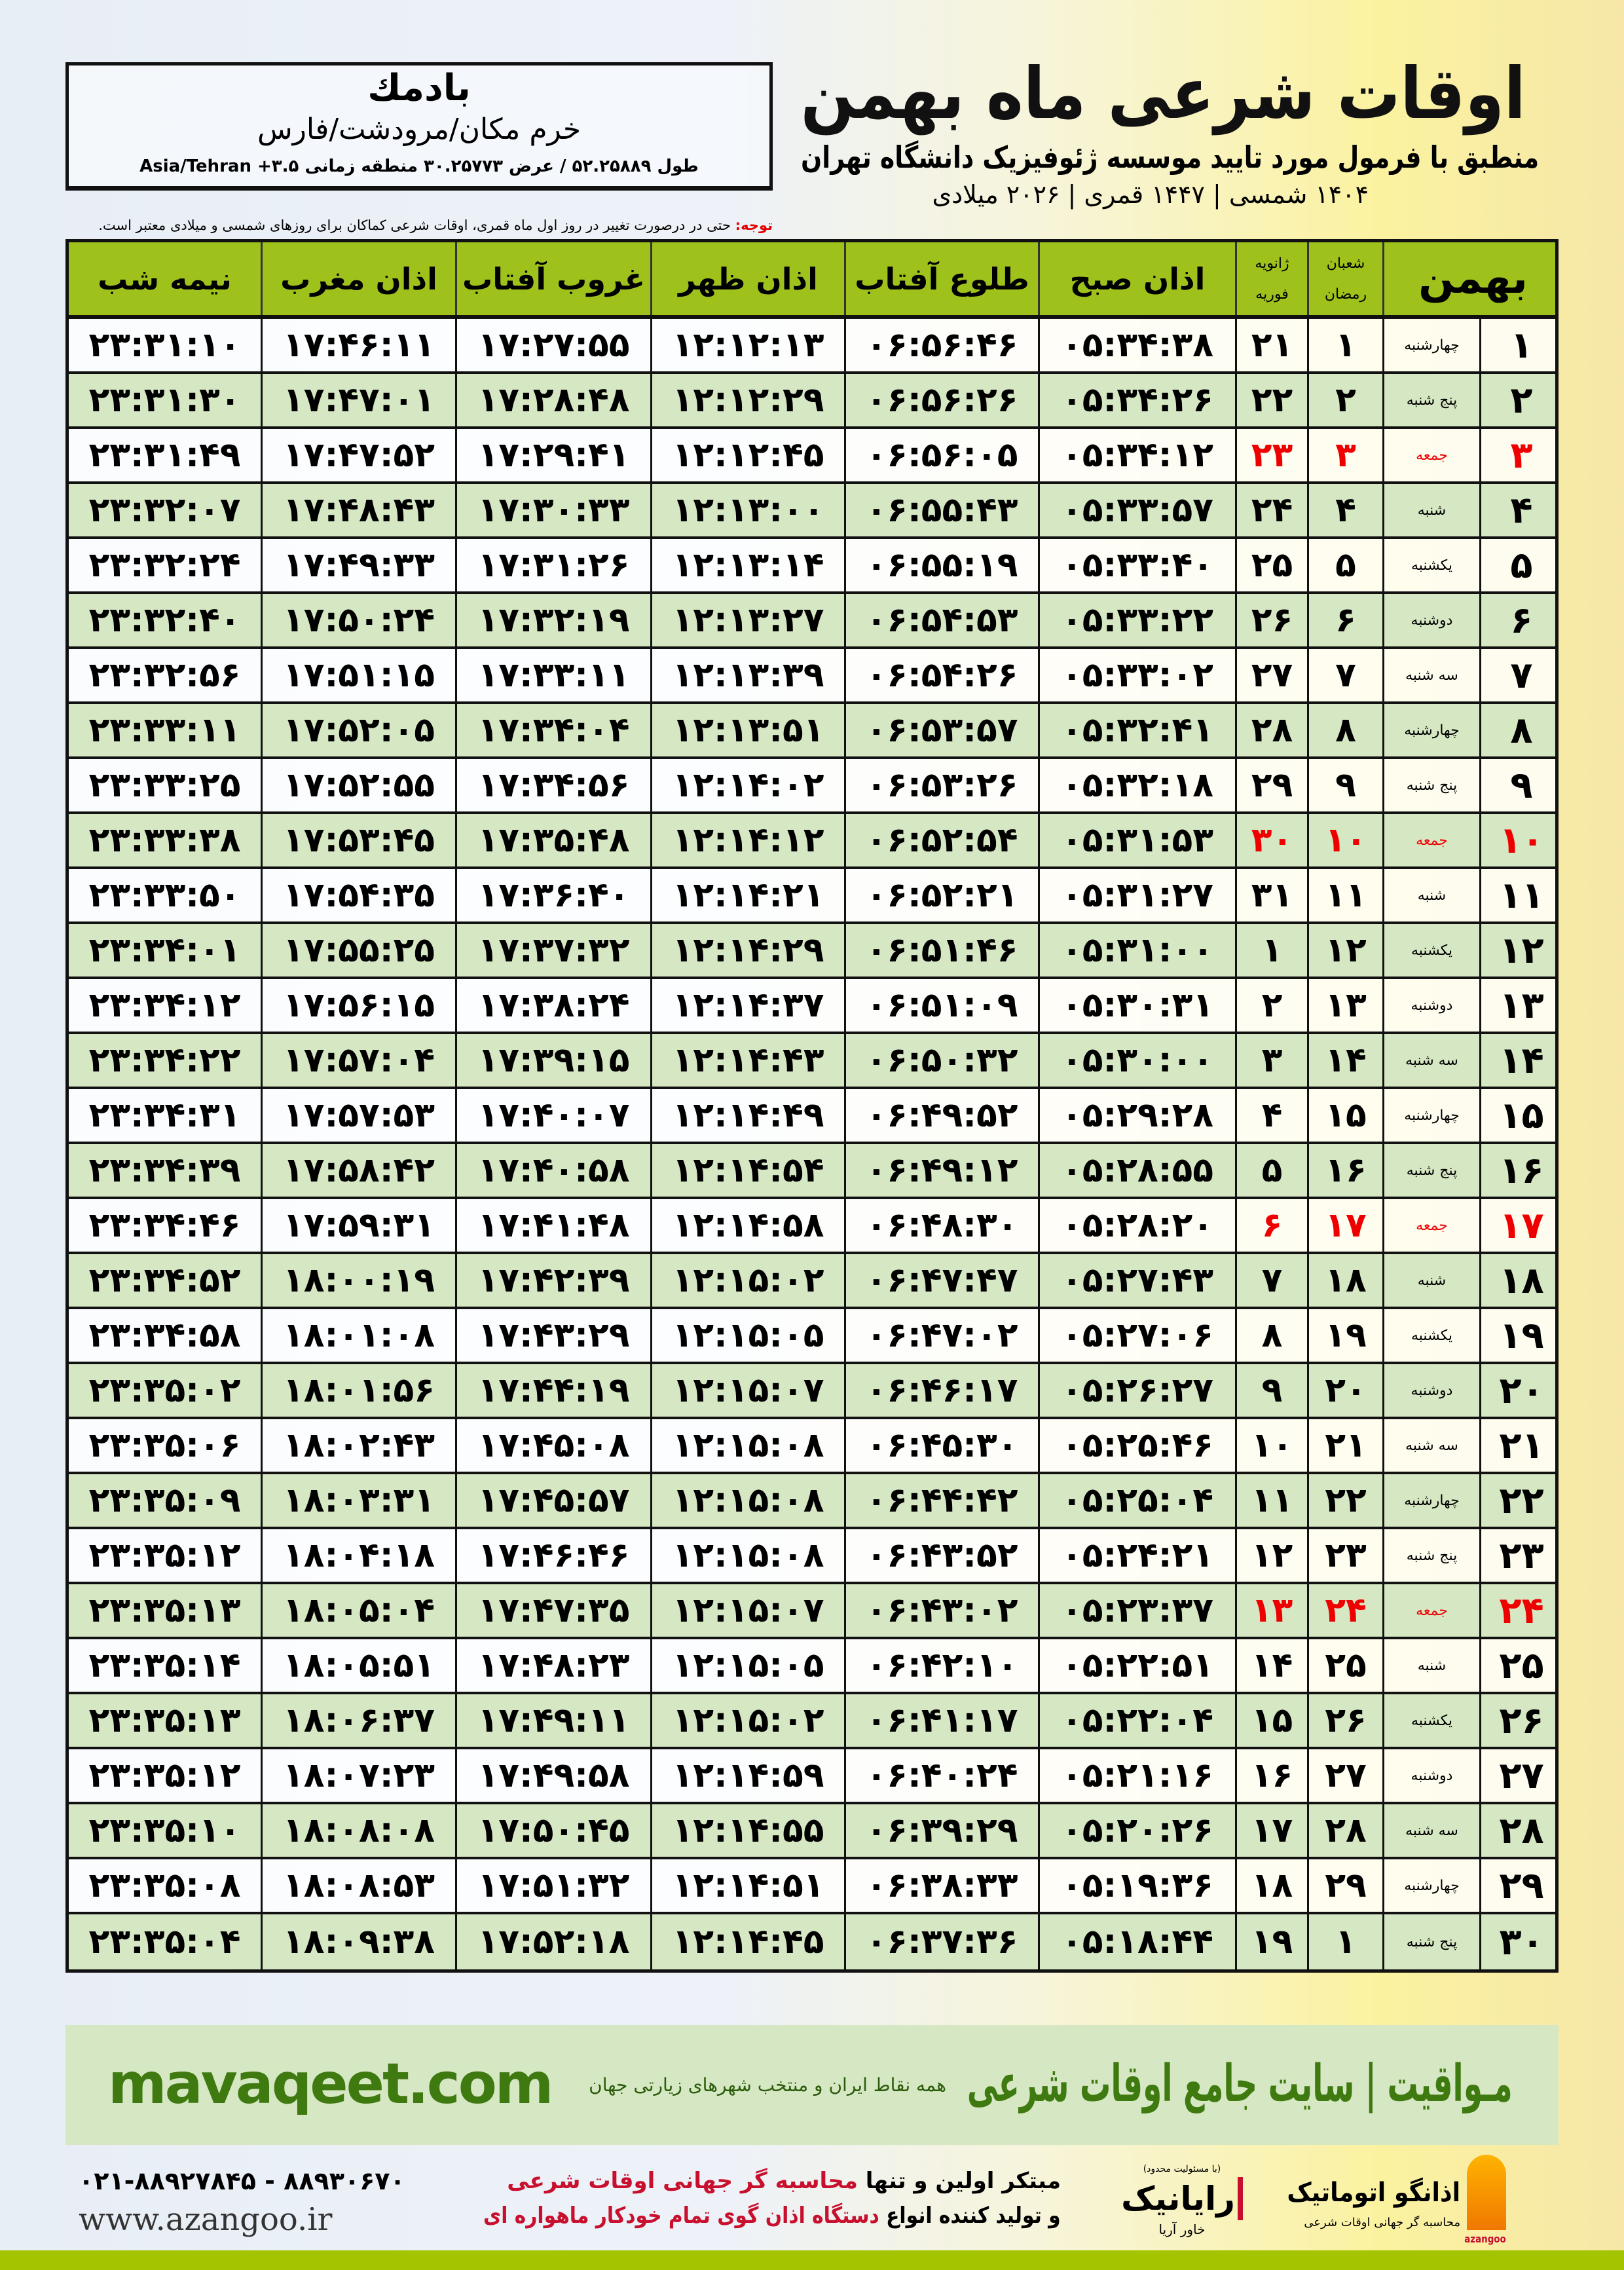 Image resolution: width=1624 pixels, height=2270 pixels. What do you see at coordinates (358, 1665) in the screenshot?
I see `cell-maghrib: ۱۸:۰۵:۵۱` at bounding box center [358, 1665].